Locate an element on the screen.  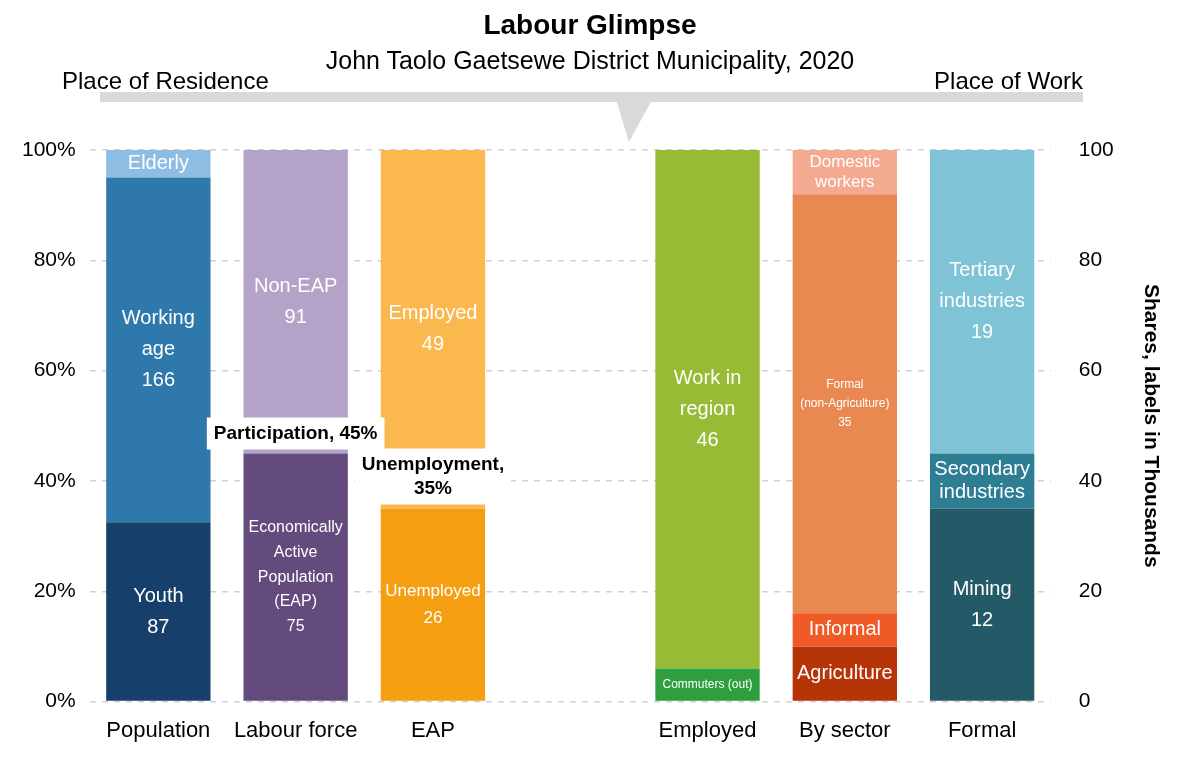
y-tick-label: 100% is located at coordinates (48, 148).